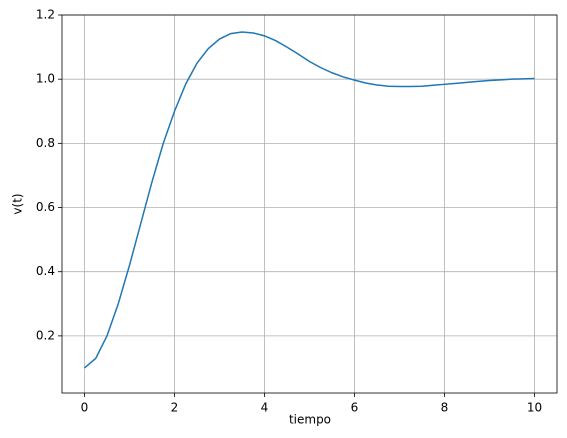 Image resolution: width=567 pixels, height=438 pixels. I want to click on y-tick-label: 1.2, so click(45, 15).